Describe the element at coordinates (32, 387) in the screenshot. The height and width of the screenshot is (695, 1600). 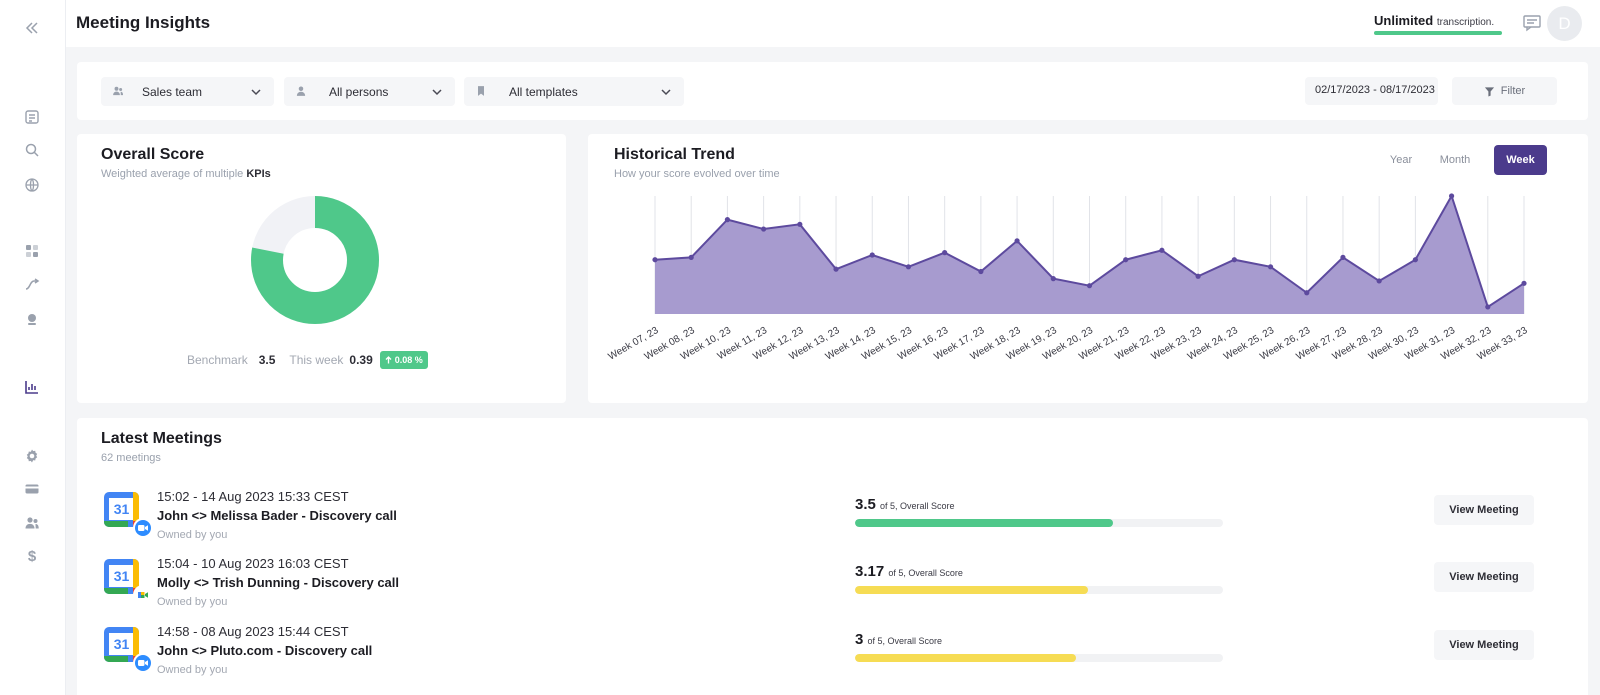
I see `analytics-icon` at that location.